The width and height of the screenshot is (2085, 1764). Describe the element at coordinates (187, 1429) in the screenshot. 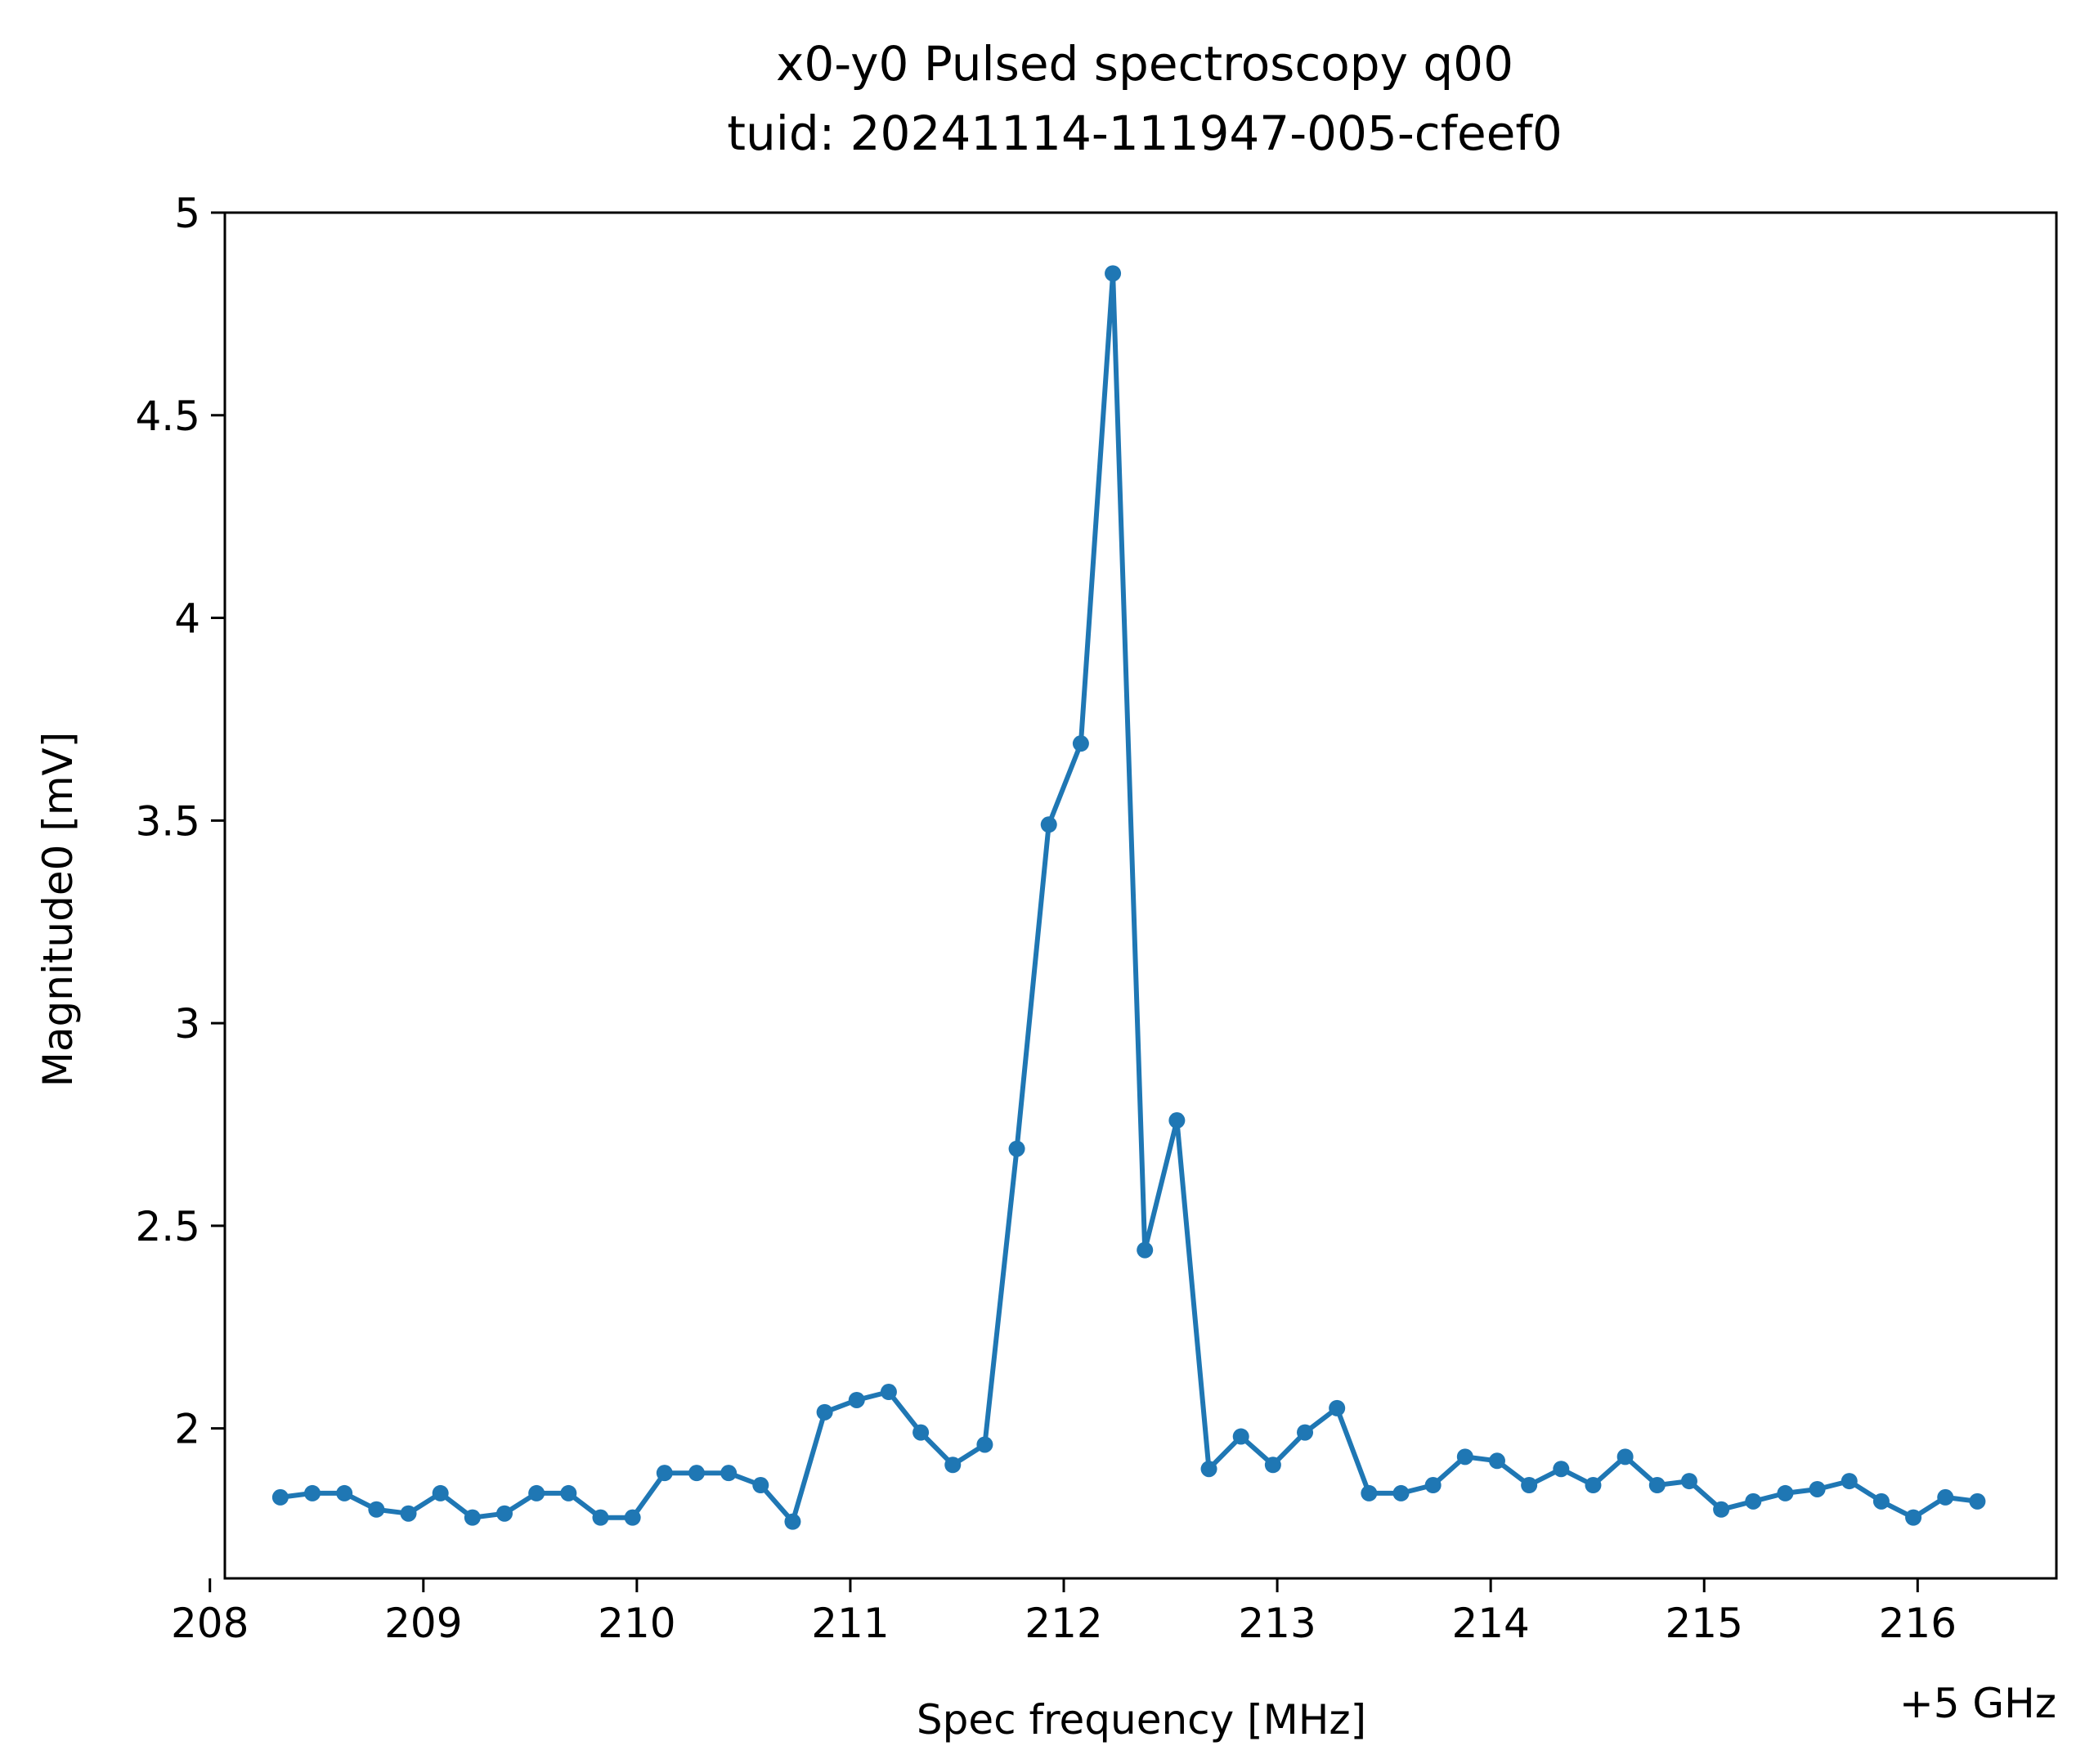

I see `y-tick-label: 2` at that location.